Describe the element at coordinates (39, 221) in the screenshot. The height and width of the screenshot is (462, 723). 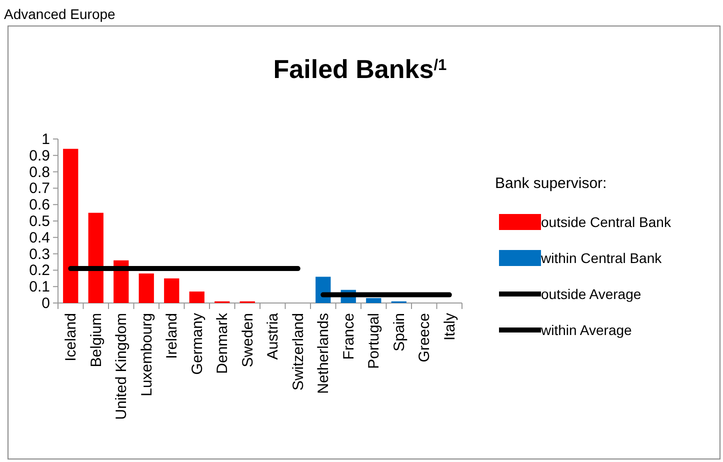
I see `y-tick-label: 0.5` at that location.